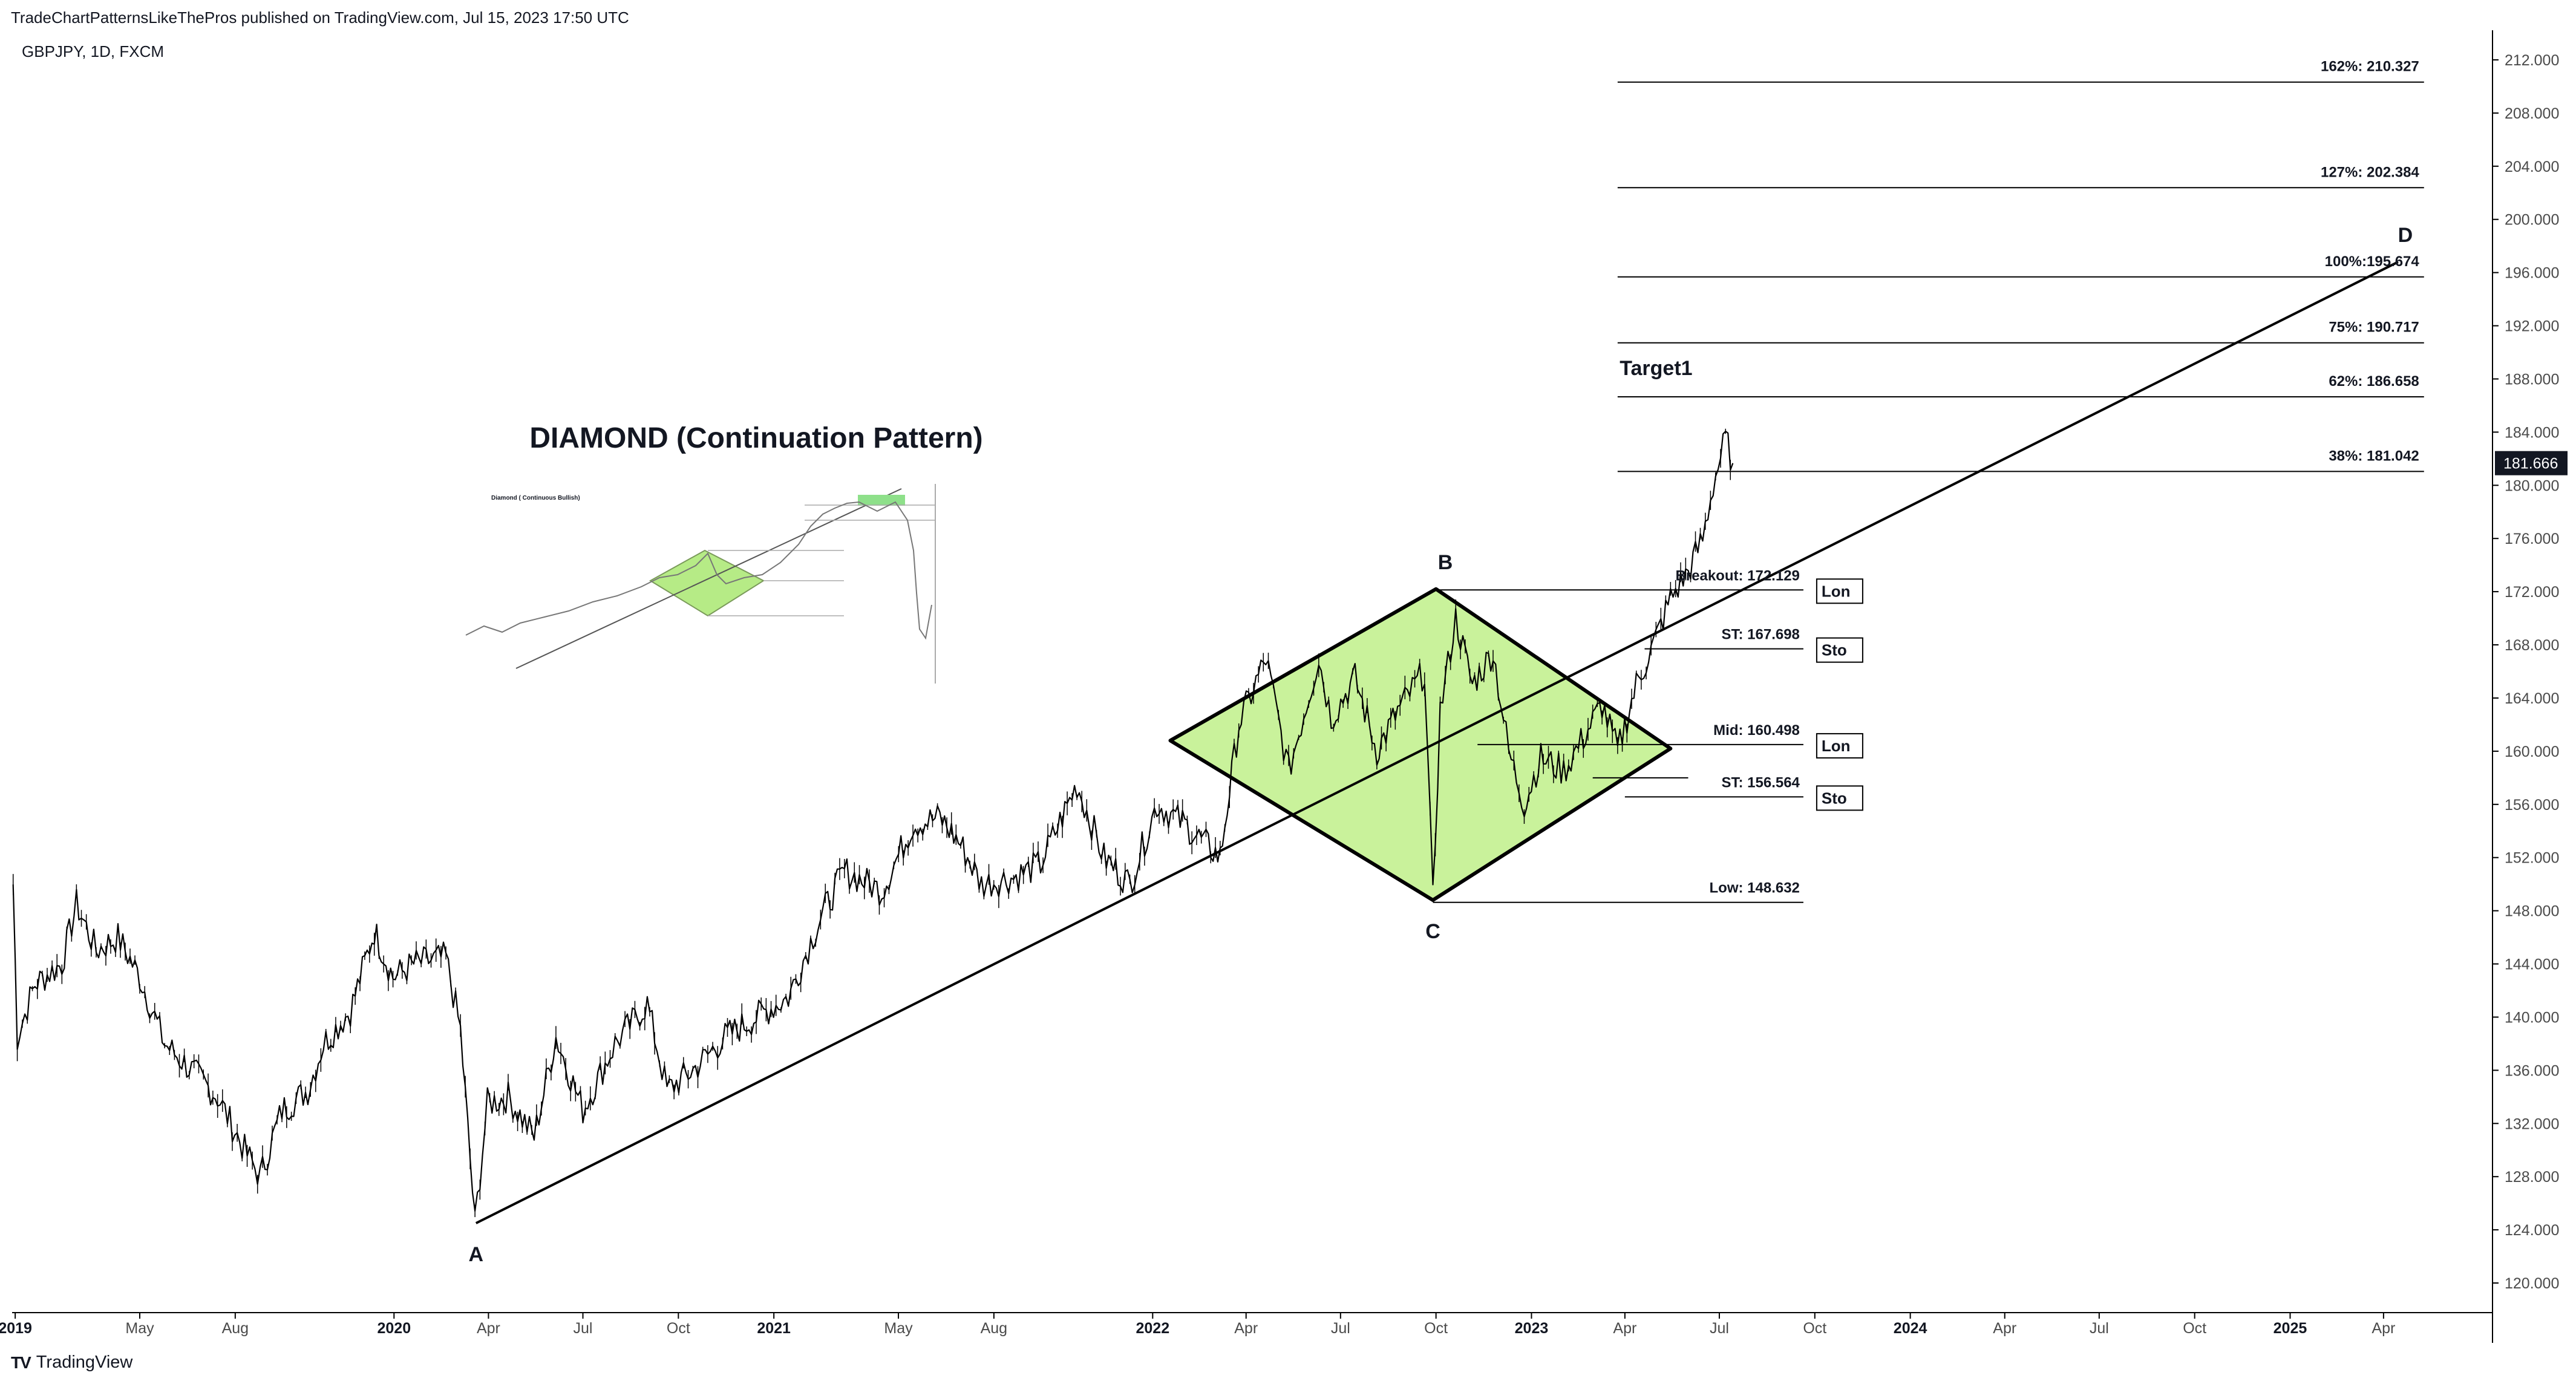 This screenshot has height=1384, width=2576. Describe the element at coordinates (2532, 1230) in the screenshot. I see `y-tick-label: 124.000` at that location.